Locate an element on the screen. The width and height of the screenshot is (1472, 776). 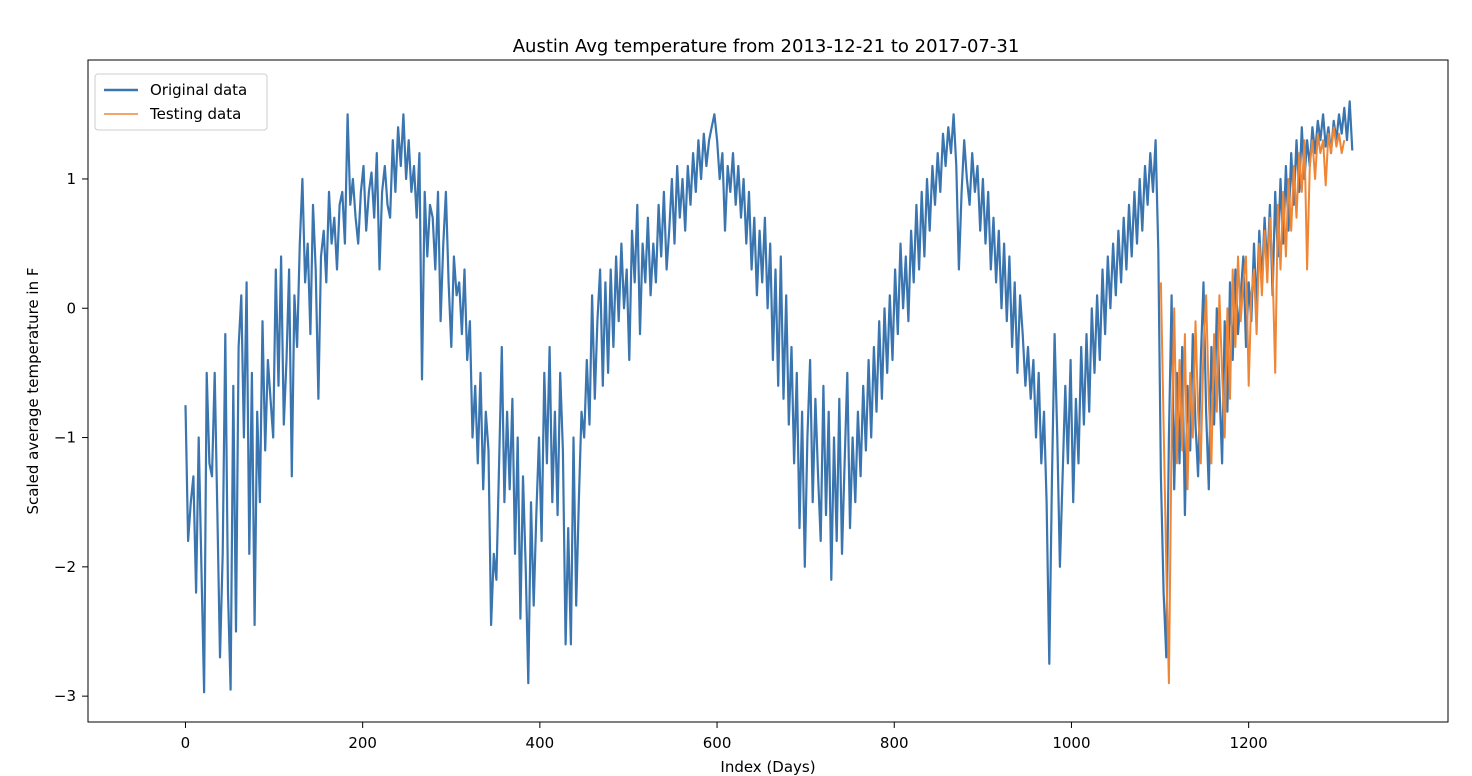
x-tick-label: 1000 is located at coordinates (1071, 743).